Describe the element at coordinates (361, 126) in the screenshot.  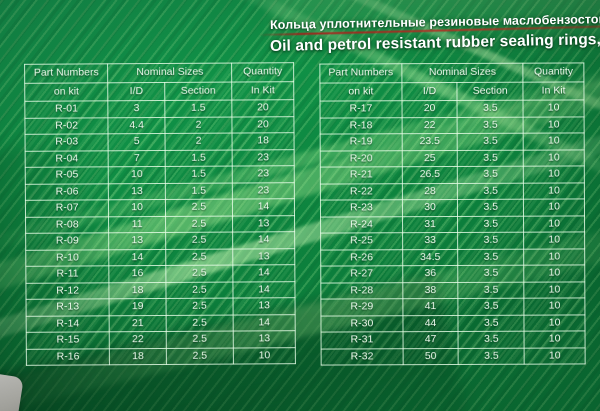
I see `cell-part-number: R-18` at that location.